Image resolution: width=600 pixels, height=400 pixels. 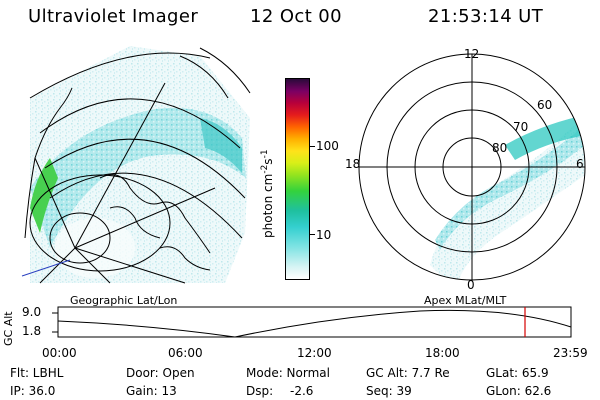 I want to click on gc-alt-status: GC Alt: 7.7 Re, so click(x=408, y=373).